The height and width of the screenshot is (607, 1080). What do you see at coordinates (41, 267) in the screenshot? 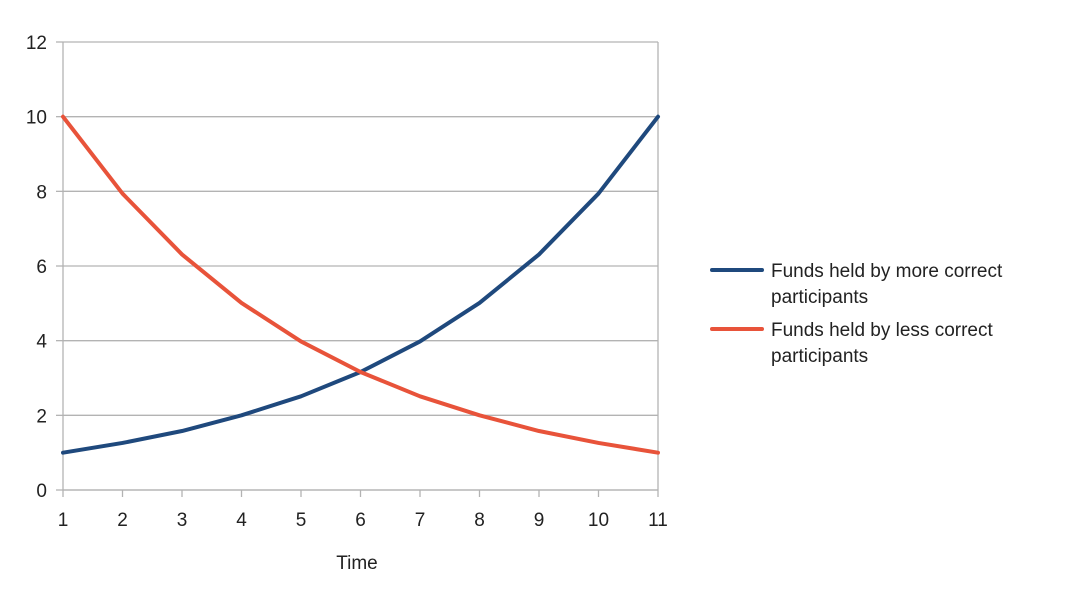
I see `y-tick-label: 6` at bounding box center [41, 267].